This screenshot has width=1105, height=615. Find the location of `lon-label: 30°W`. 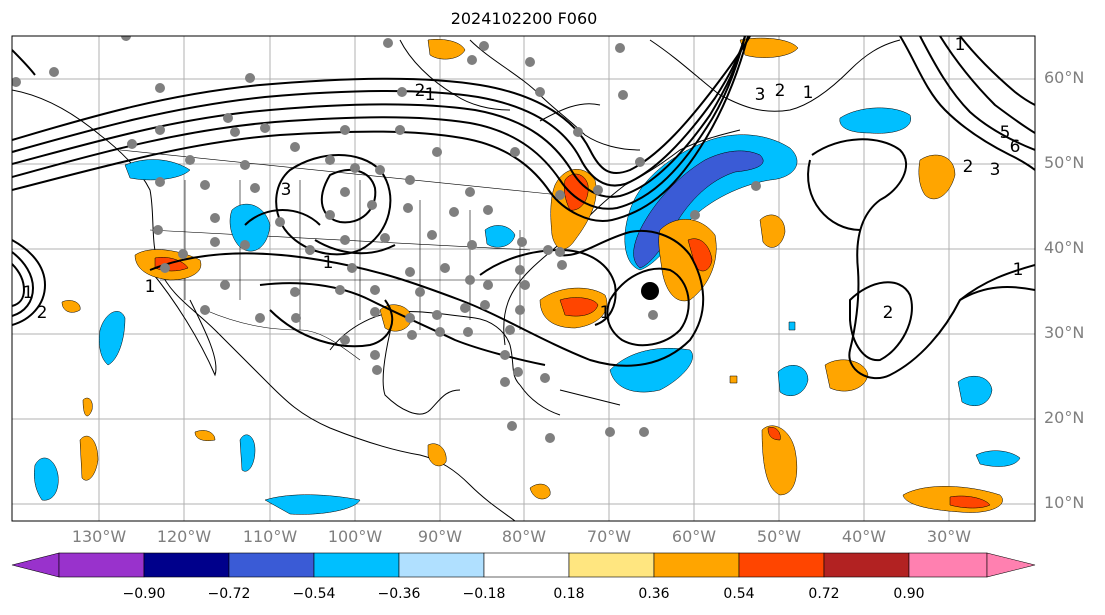

lon-label: 30°W is located at coordinates (949, 536).